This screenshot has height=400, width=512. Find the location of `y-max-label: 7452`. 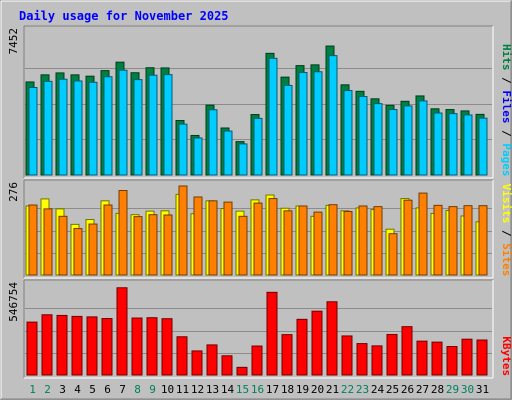

y-max-label: 7452 is located at coordinates (13, 41).